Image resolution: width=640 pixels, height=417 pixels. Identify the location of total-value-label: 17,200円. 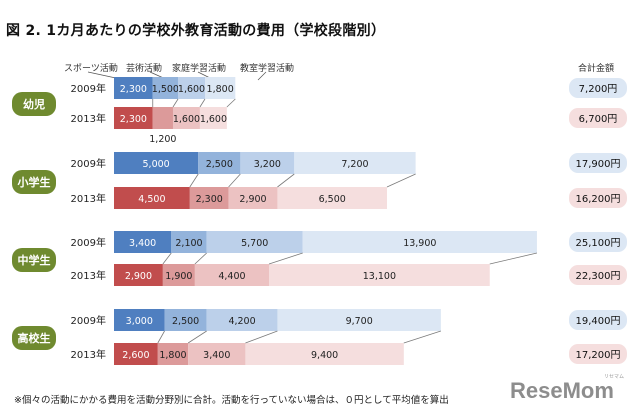
(598, 355).